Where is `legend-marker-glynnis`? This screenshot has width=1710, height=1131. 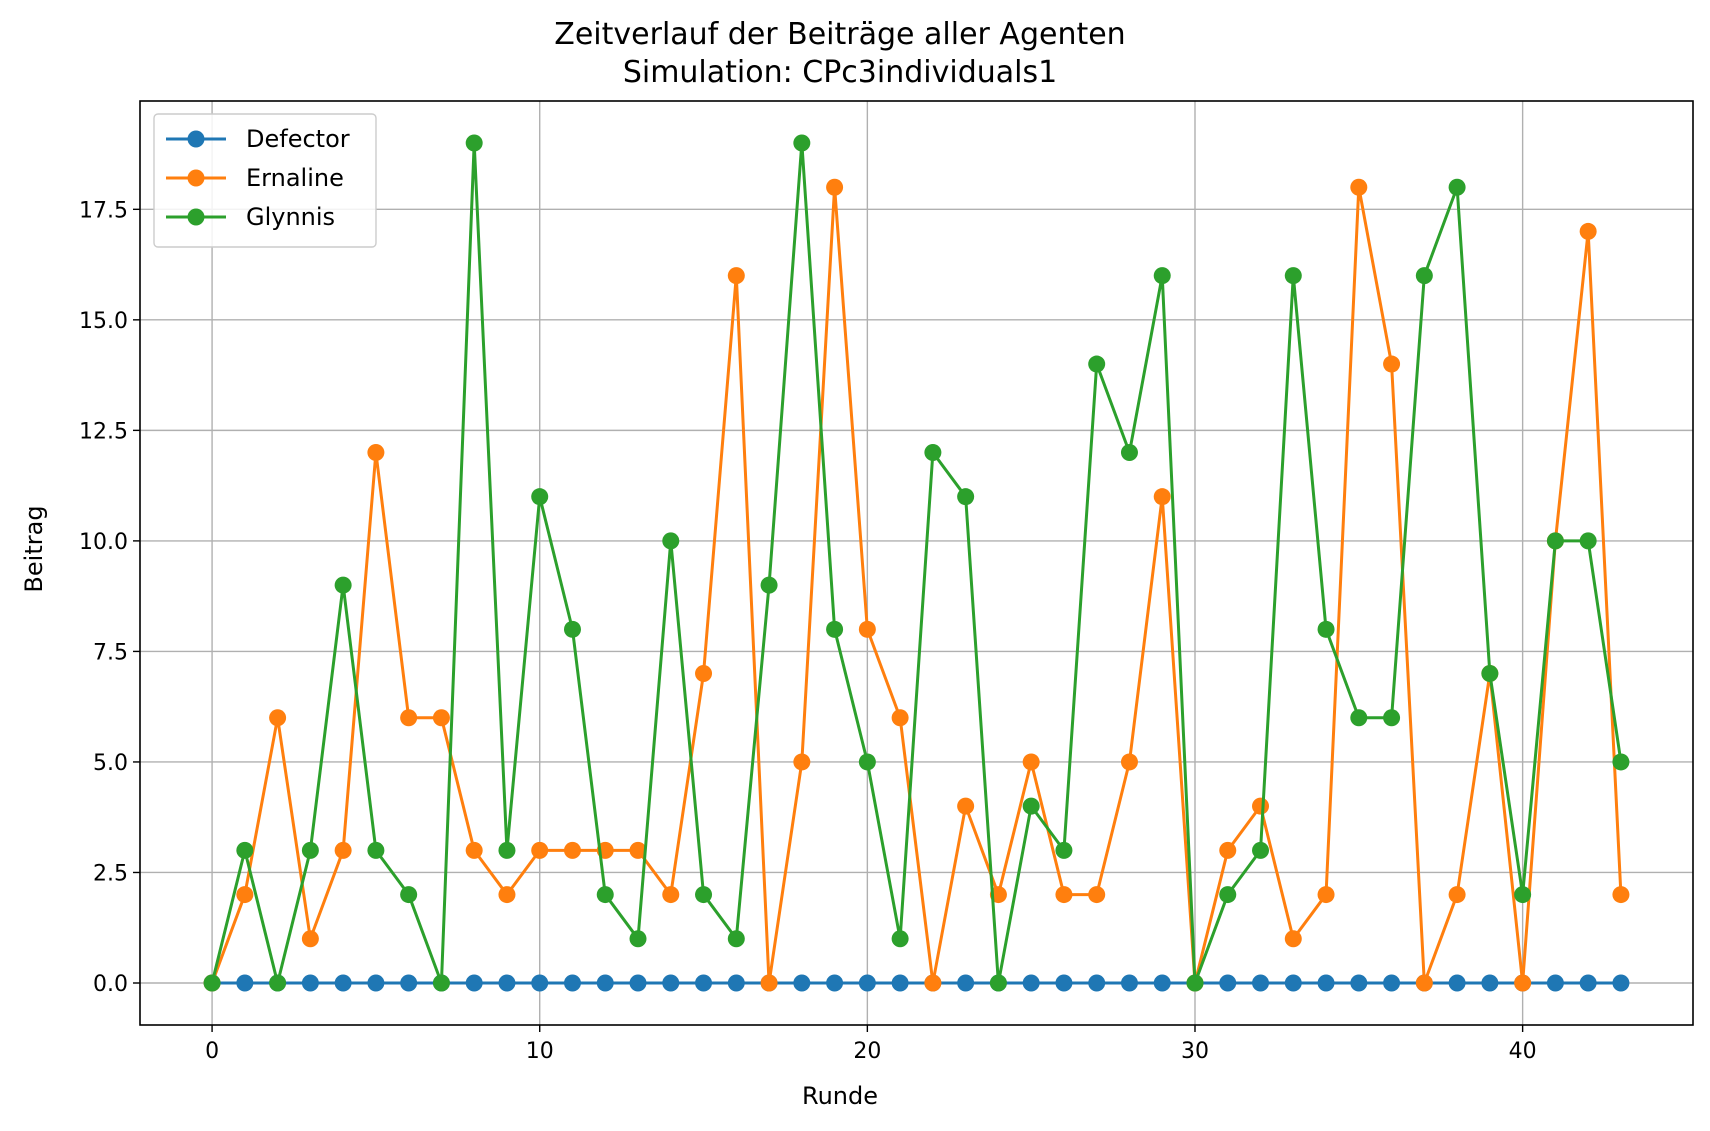
legend-marker-glynnis is located at coordinates (196, 217).